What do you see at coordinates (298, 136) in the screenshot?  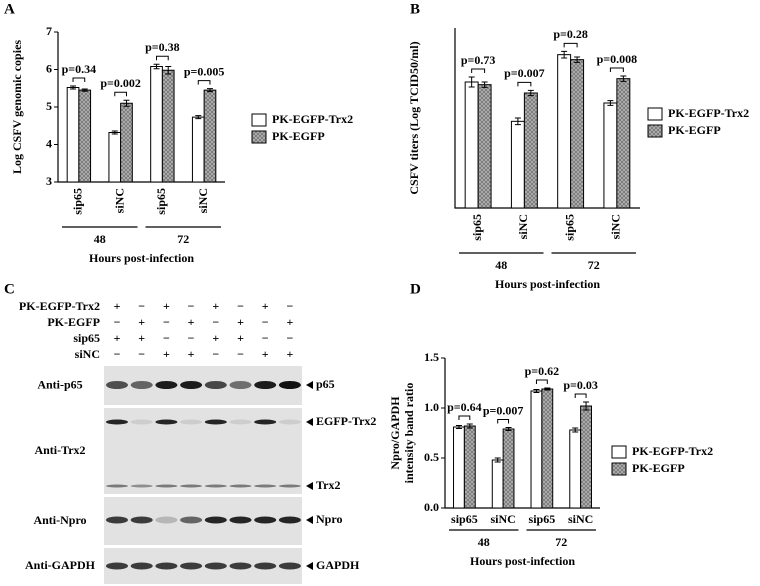 I see `legend-label: PK-EGFP` at bounding box center [298, 136].